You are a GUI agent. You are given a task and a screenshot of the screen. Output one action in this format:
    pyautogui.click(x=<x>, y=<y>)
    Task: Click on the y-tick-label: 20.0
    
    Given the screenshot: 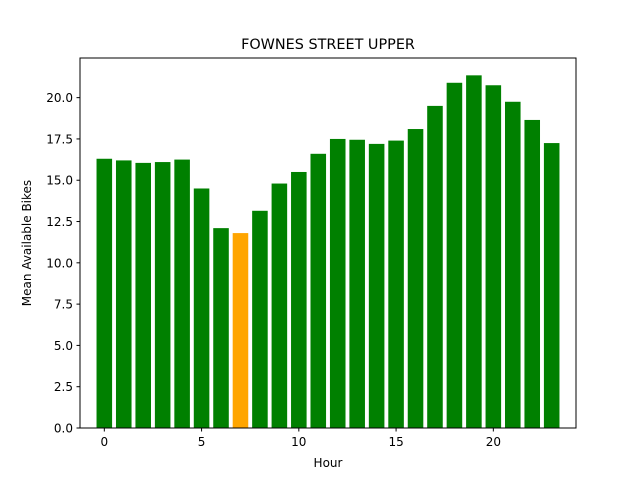 What is the action you would take?
    pyautogui.click(x=59, y=98)
    